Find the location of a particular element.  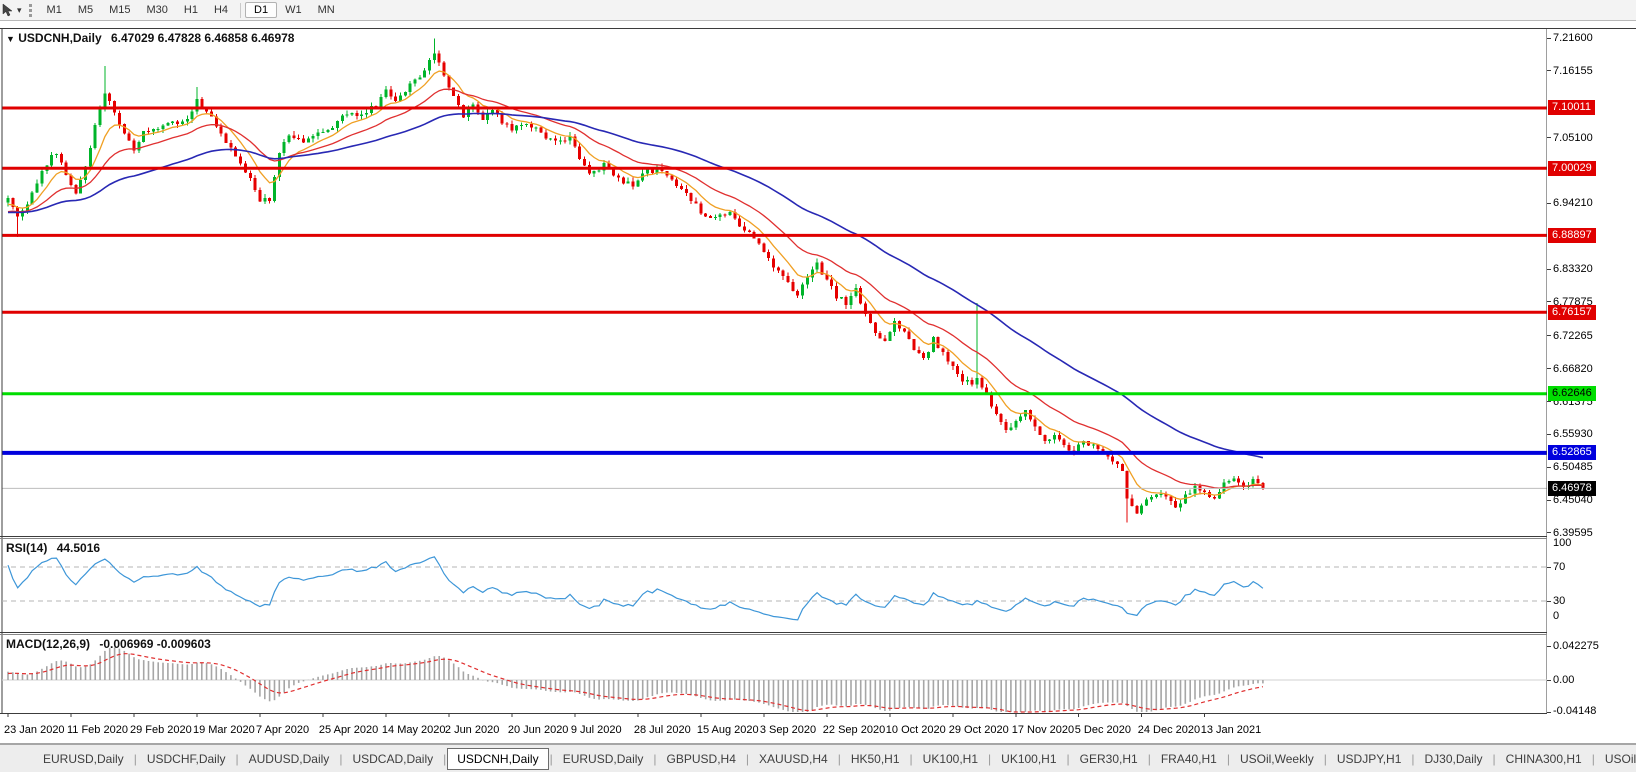

macd-axis-label: 0.042275 is located at coordinates (1576, 646).